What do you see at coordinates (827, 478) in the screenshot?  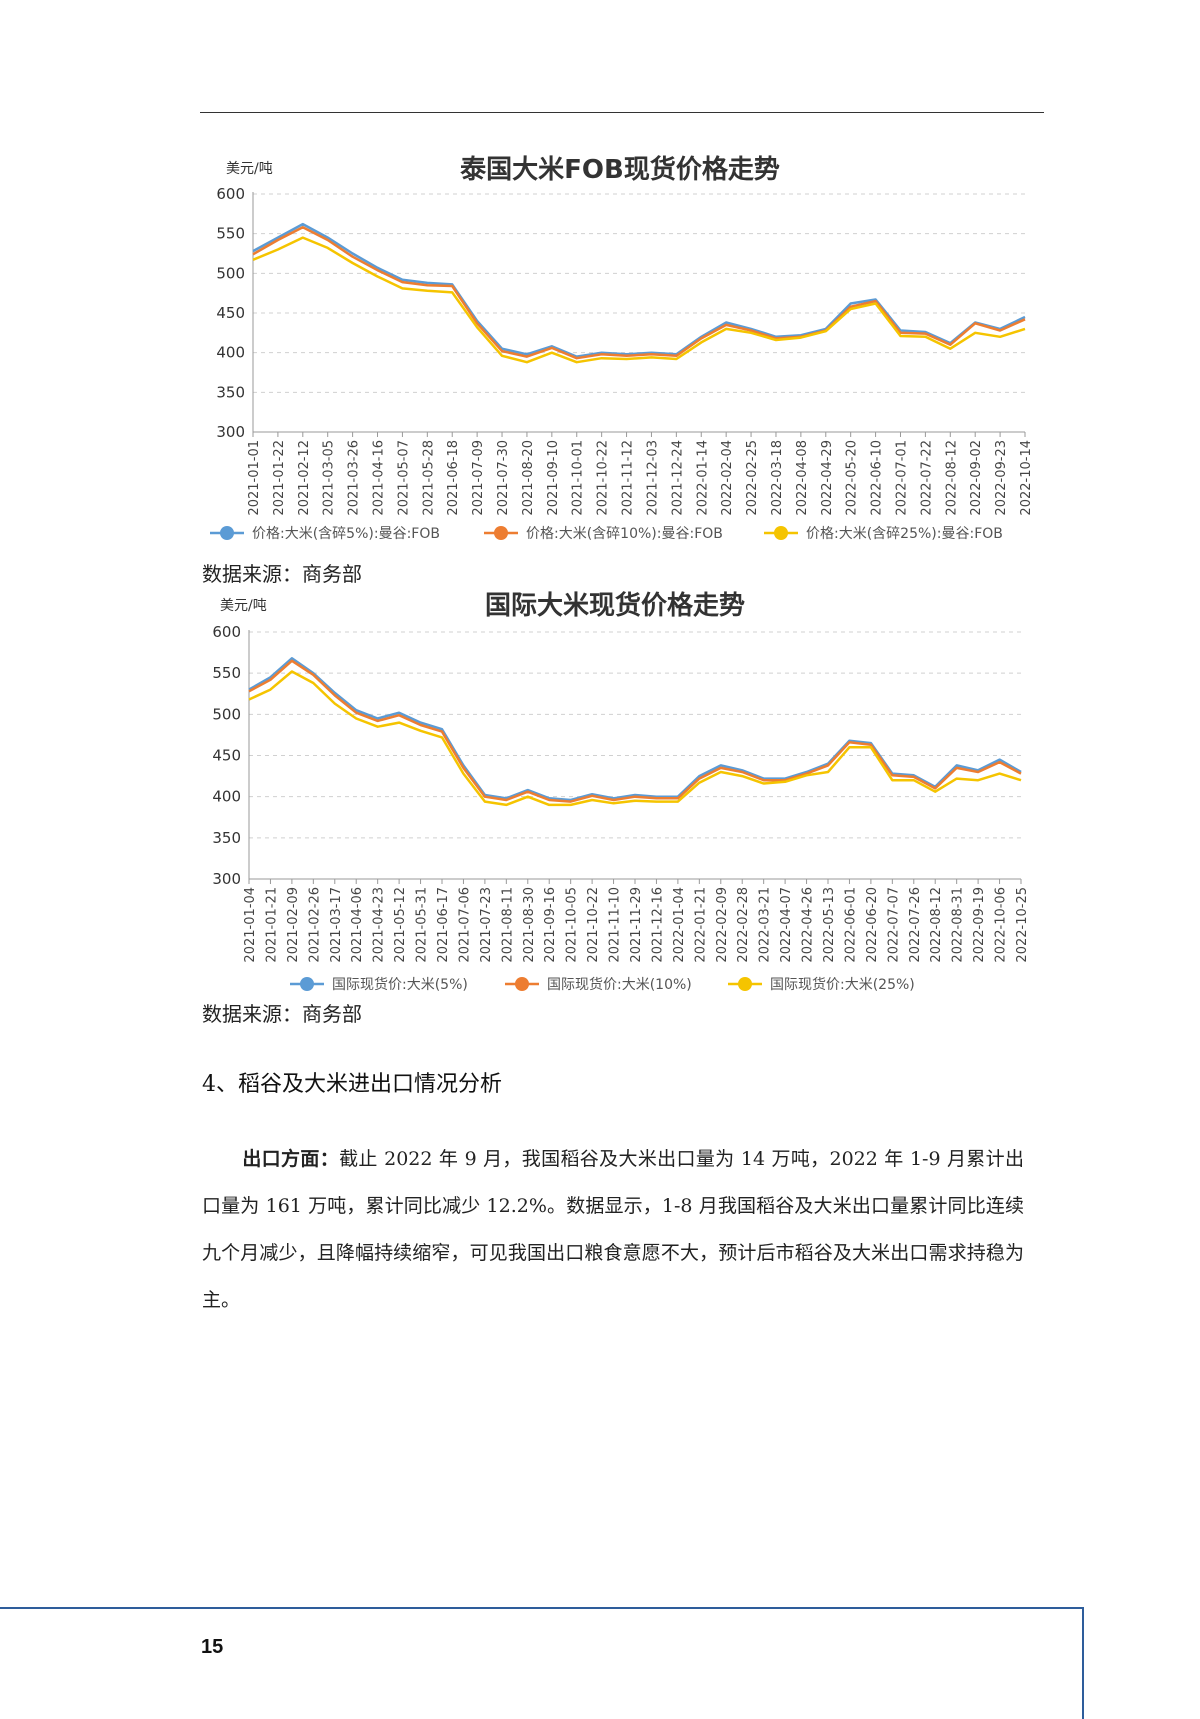 I see `x-tick-label: 2022-04-29` at bounding box center [827, 478].